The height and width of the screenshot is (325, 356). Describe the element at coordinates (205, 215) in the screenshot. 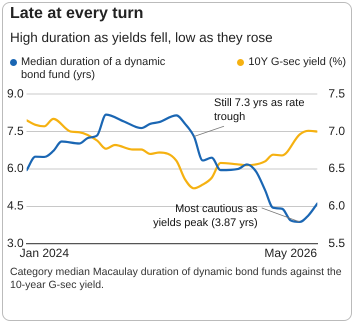

I see `annotation: Most cautious as yields peak (3.87 yrs)` at that location.